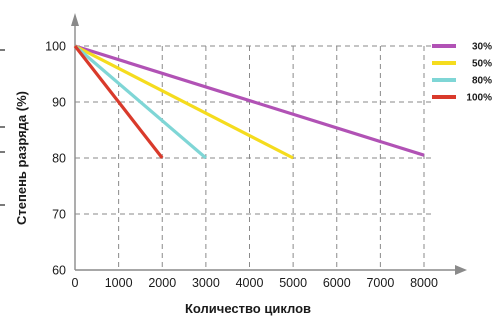 Image resolution: width=493 pixels, height=320 pixels. I want to click on x-tick-label: 2000, so click(162, 283).